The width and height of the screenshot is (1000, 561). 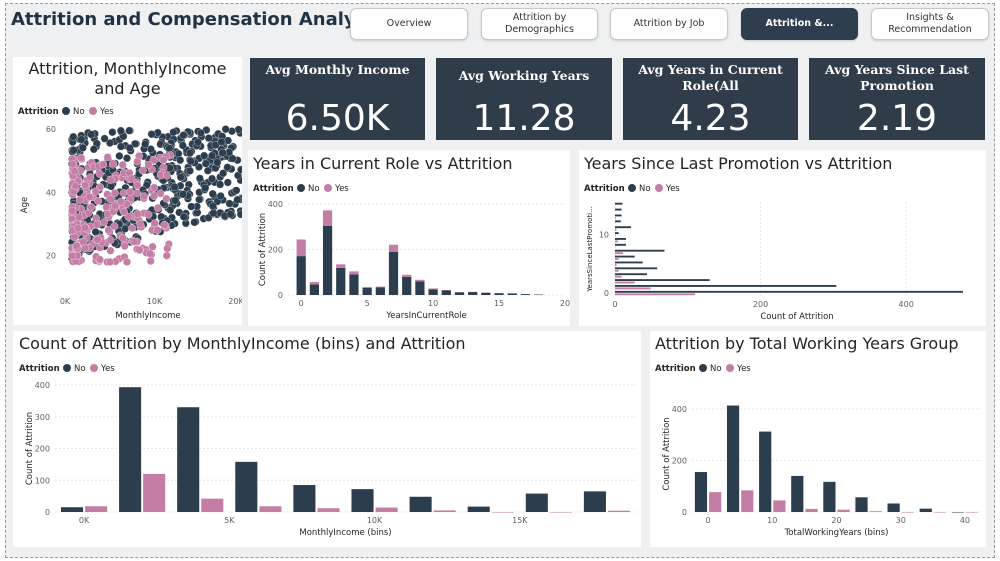 What do you see at coordinates (632, 188) in the screenshot?
I see `legend-no-swatch` at bounding box center [632, 188].